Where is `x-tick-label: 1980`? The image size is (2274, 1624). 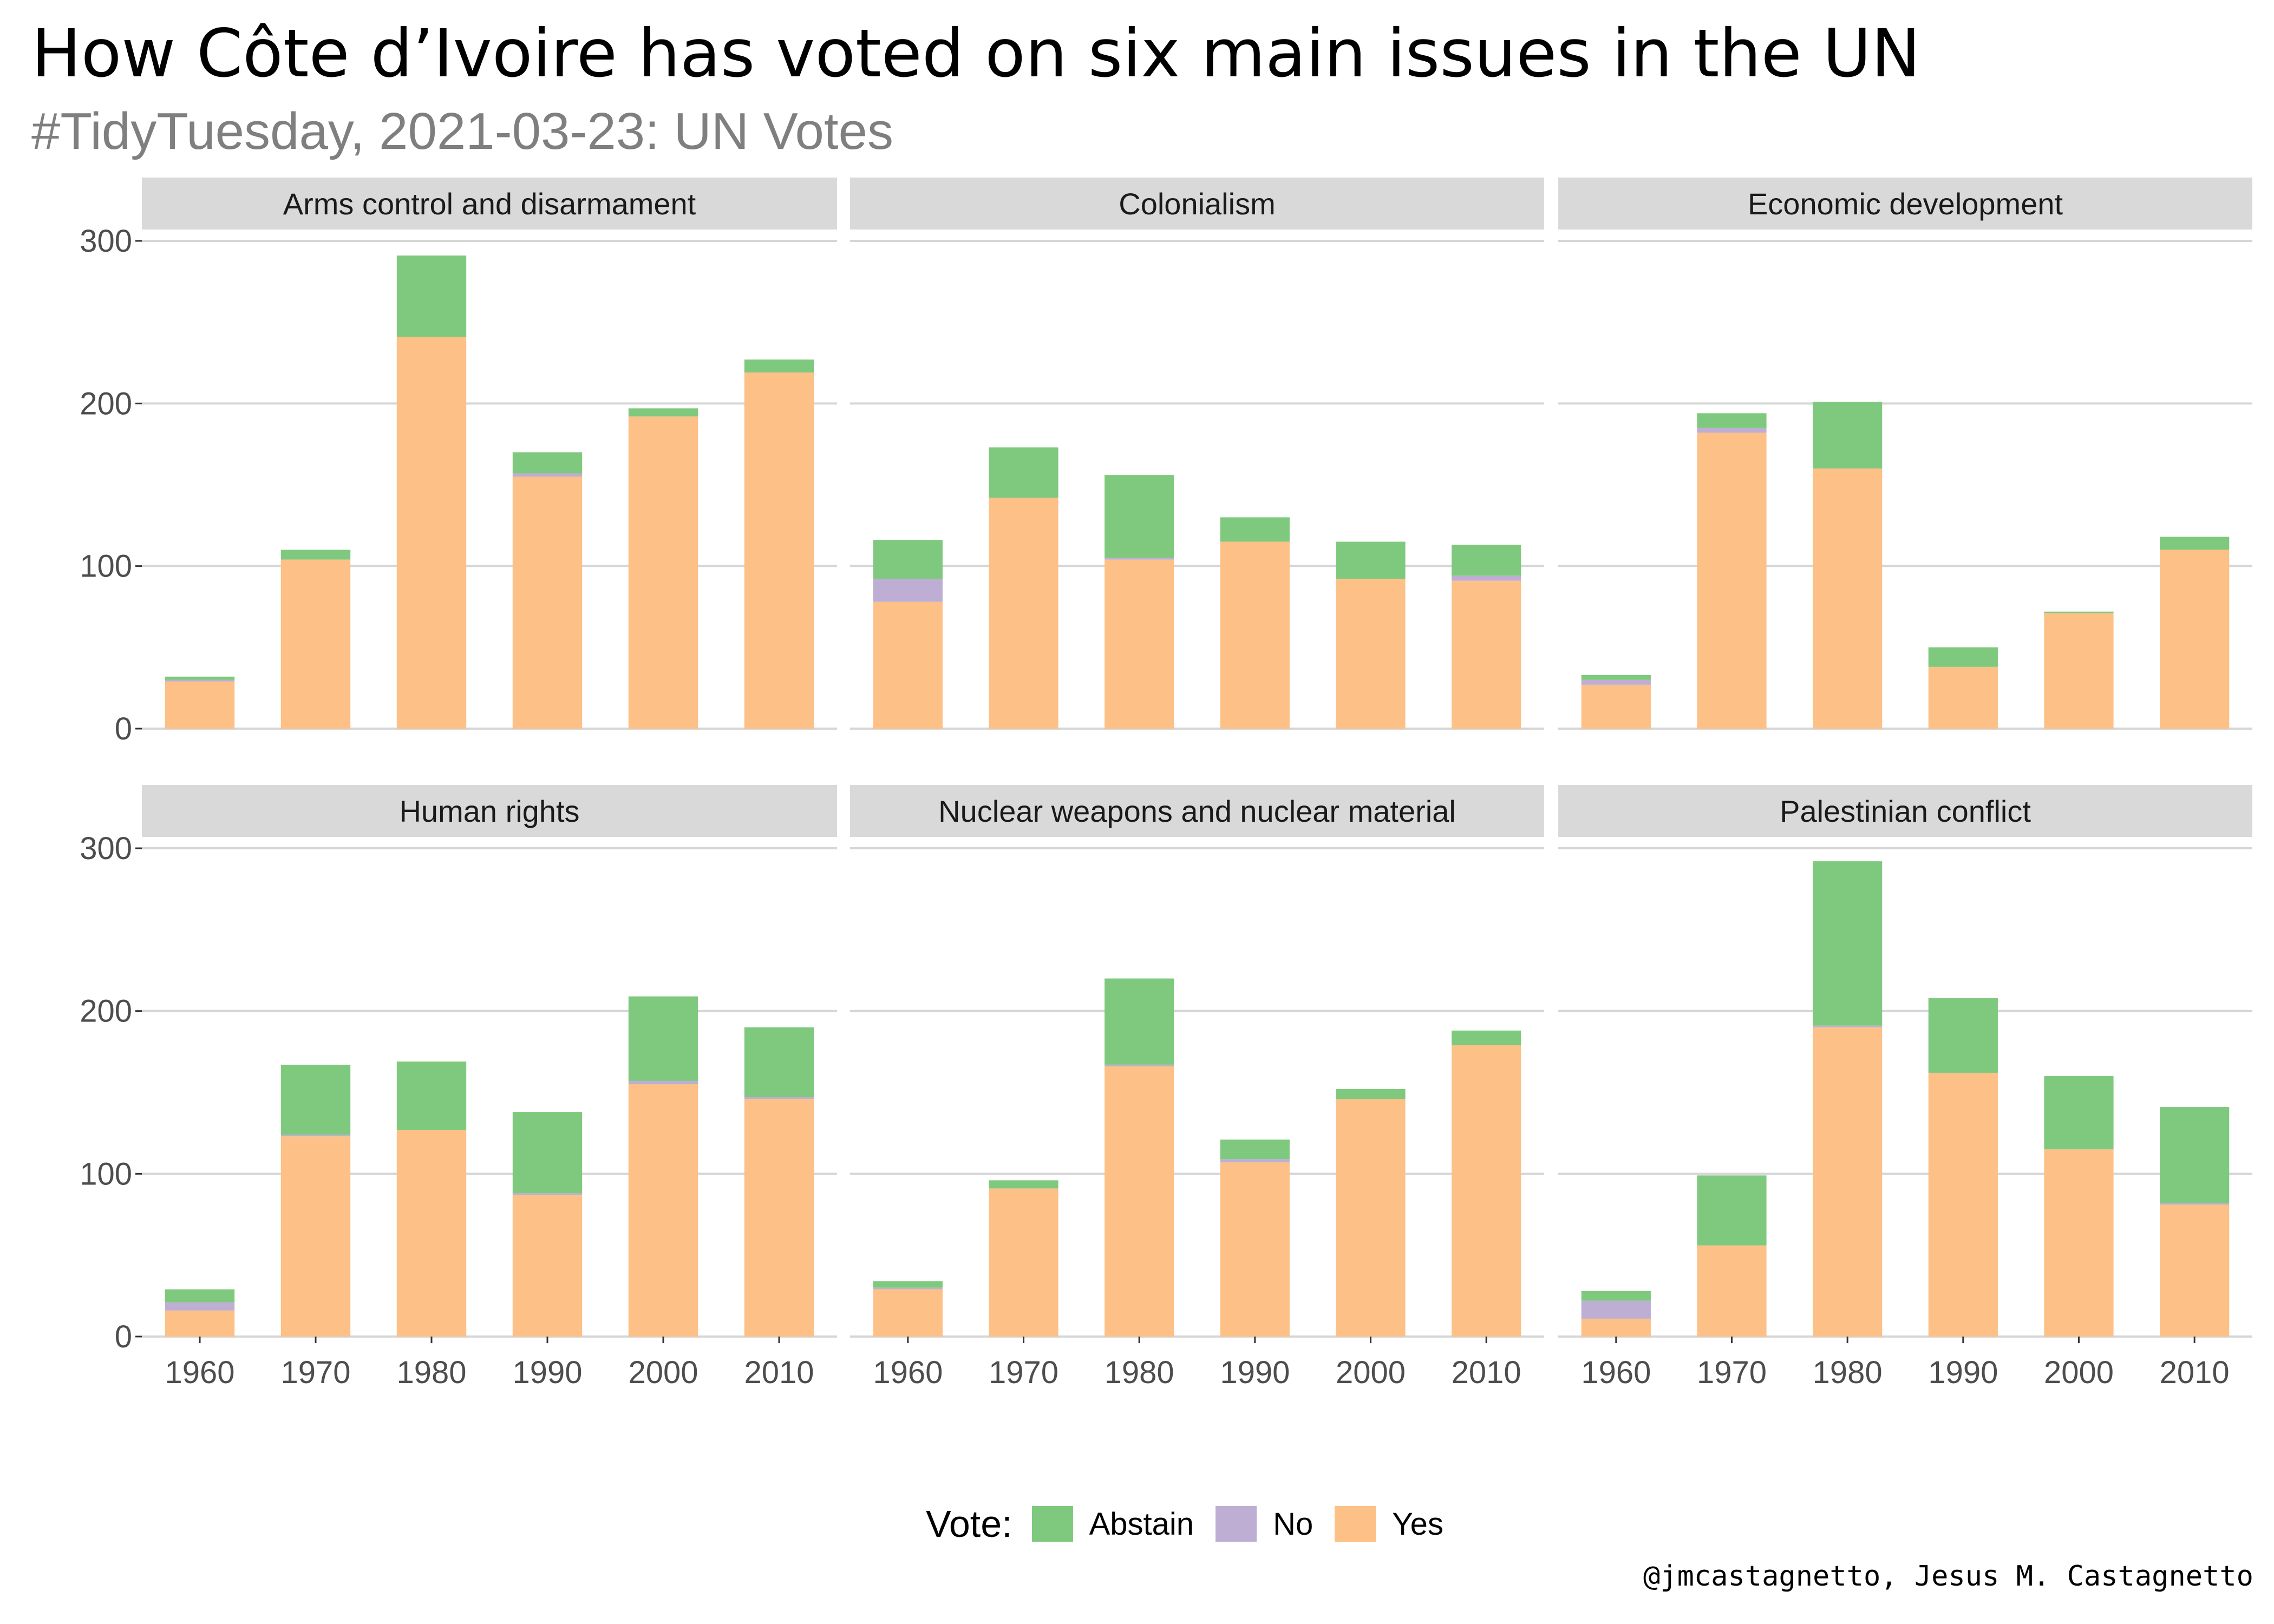 x-tick-label: 1980 is located at coordinates (1848, 1372).